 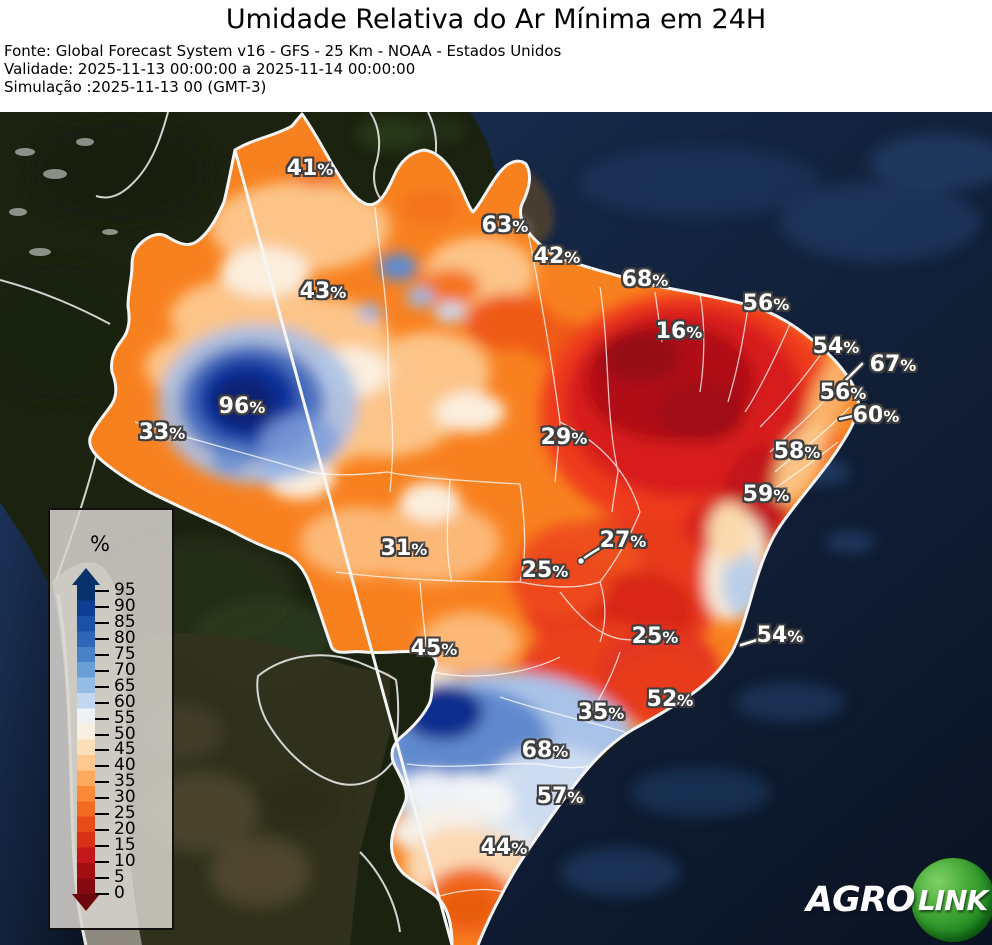 What do you see at coordinates (125, 590) in the screenshot?
I see `colorbar-tick-label: 95` at bounding box center [125, 590].